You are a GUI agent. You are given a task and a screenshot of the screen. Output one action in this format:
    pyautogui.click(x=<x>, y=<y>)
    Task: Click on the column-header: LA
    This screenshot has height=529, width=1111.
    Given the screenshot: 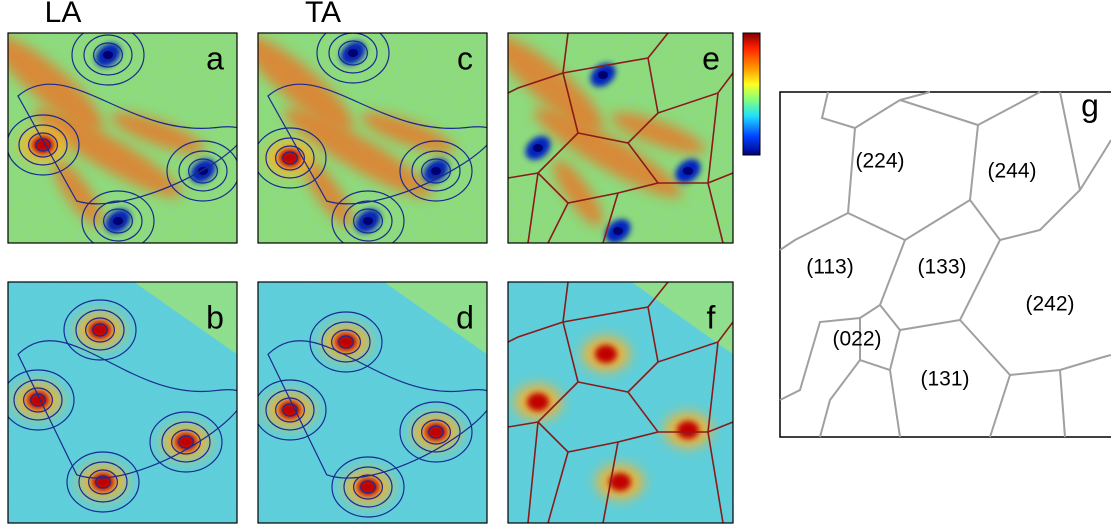 What is the action you would take?
    pyautogui.click(x=63, y=14)
    